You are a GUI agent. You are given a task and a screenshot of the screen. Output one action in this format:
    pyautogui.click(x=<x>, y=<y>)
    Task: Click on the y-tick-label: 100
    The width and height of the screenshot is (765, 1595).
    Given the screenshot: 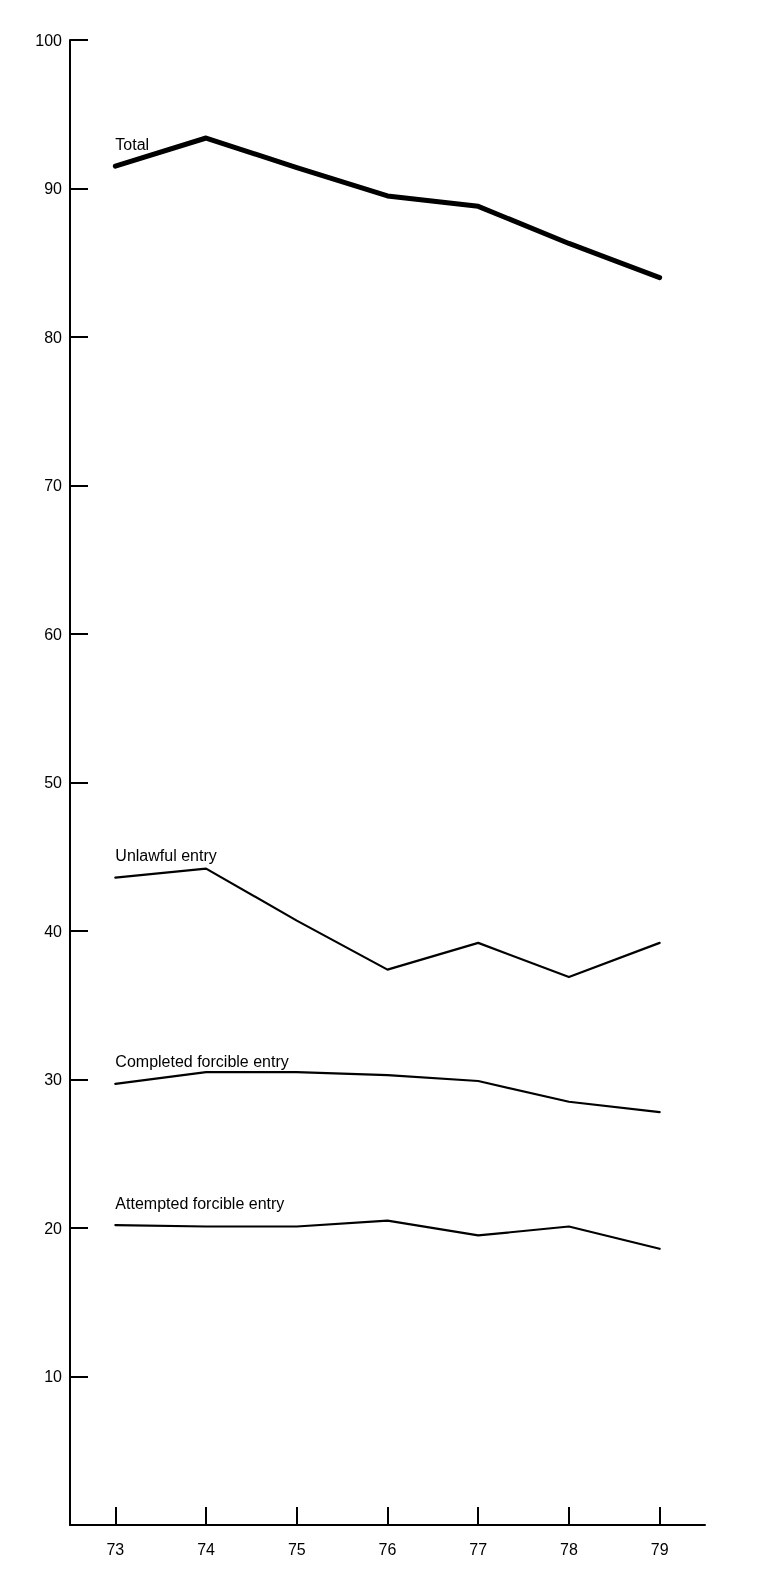 What is the action you would take?
    pyautogui.click(x=49, y=40)
    